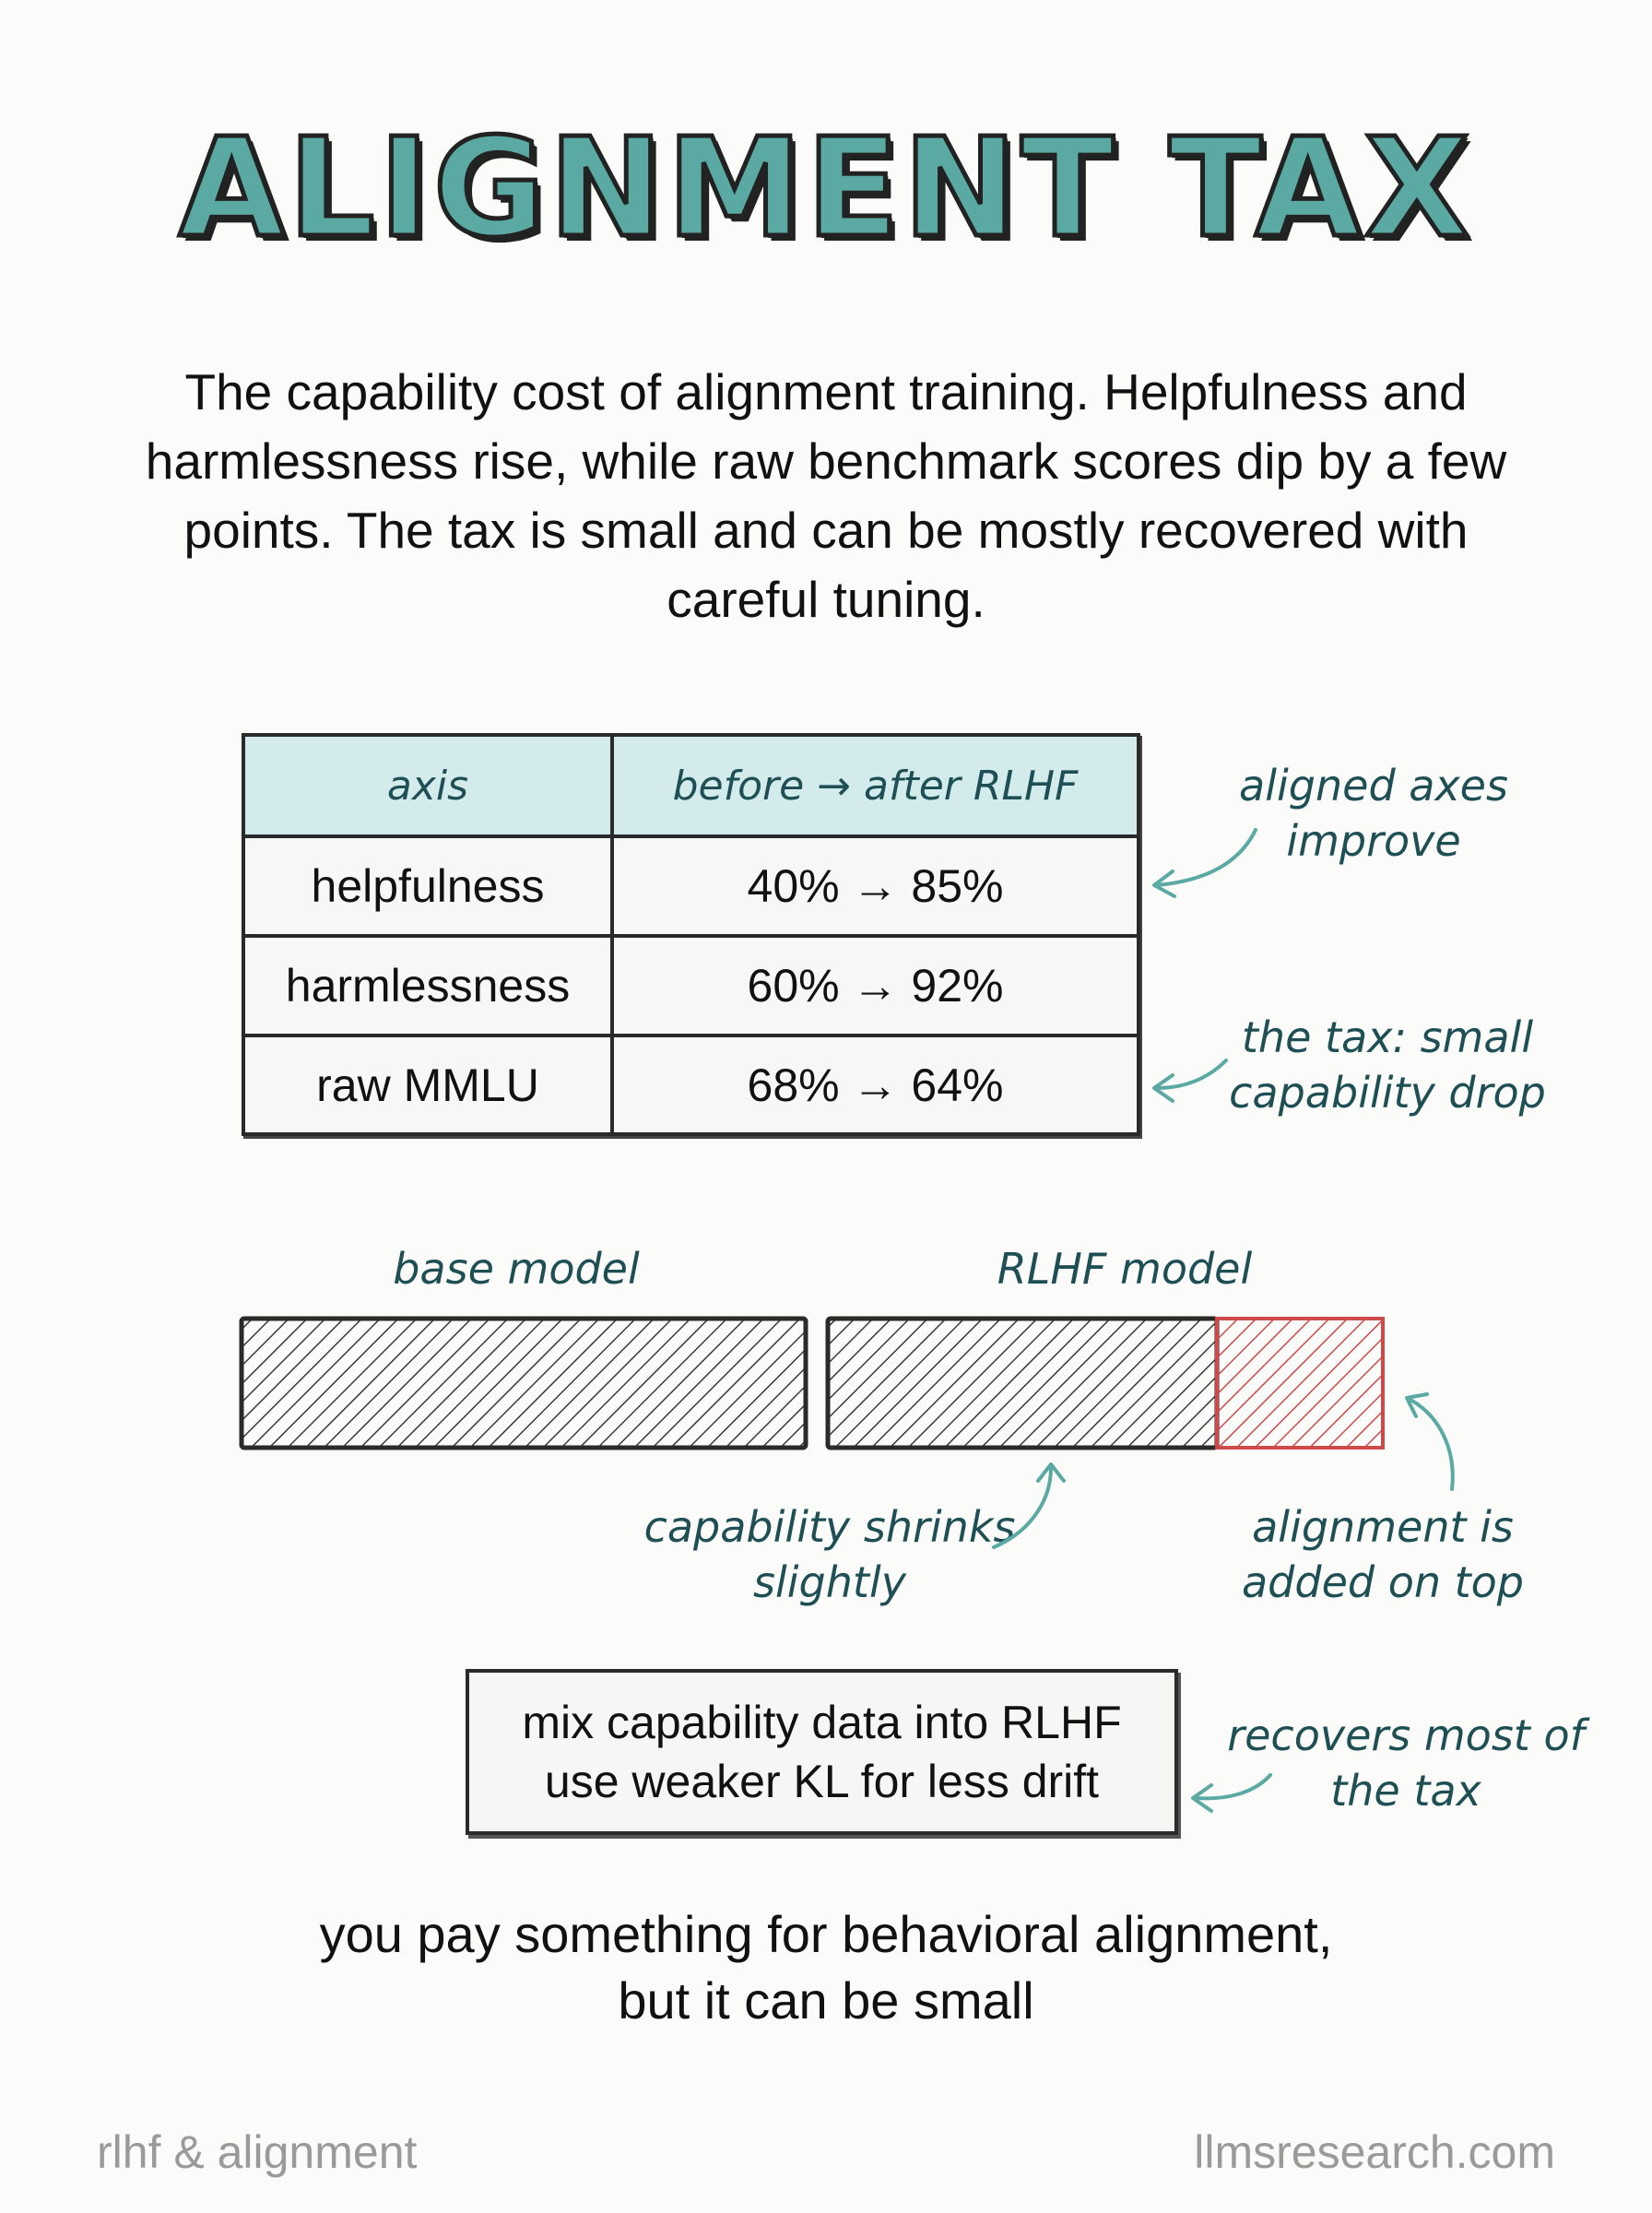 This screenshot has width=1652, height=2213. Describe the element at coordinates (1406, 1763) in the screenshot. I see `annotation-recovers: recovers most of the tax` at that location.